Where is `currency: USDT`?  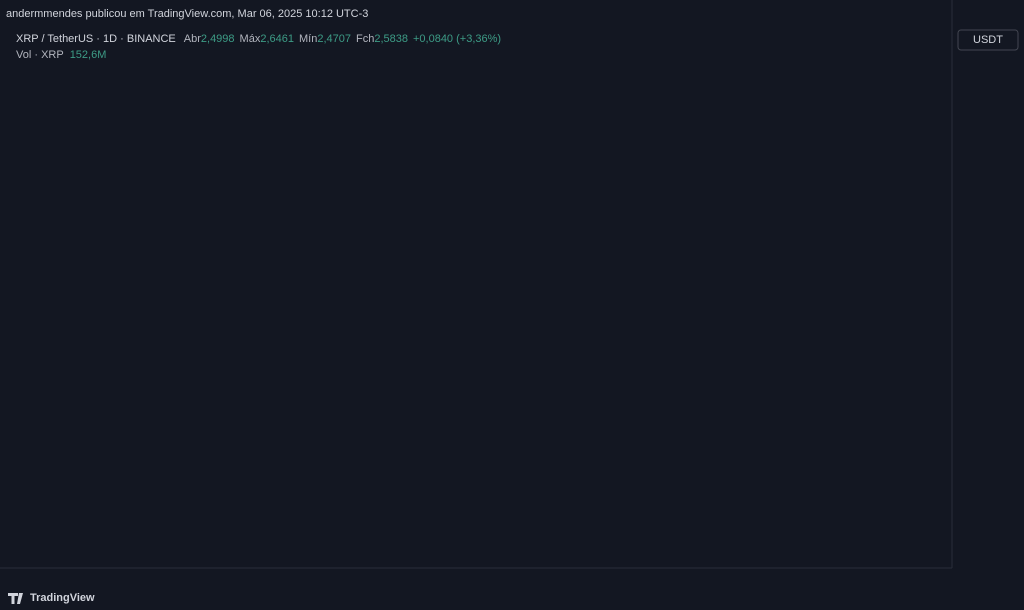 currency: USDT is located at coordinates (988, 40).